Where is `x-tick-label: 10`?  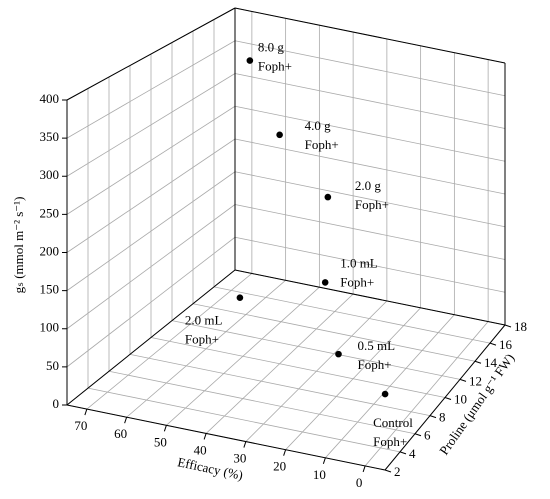
x-tick-label: 10 is located at coordinates (319, 474).